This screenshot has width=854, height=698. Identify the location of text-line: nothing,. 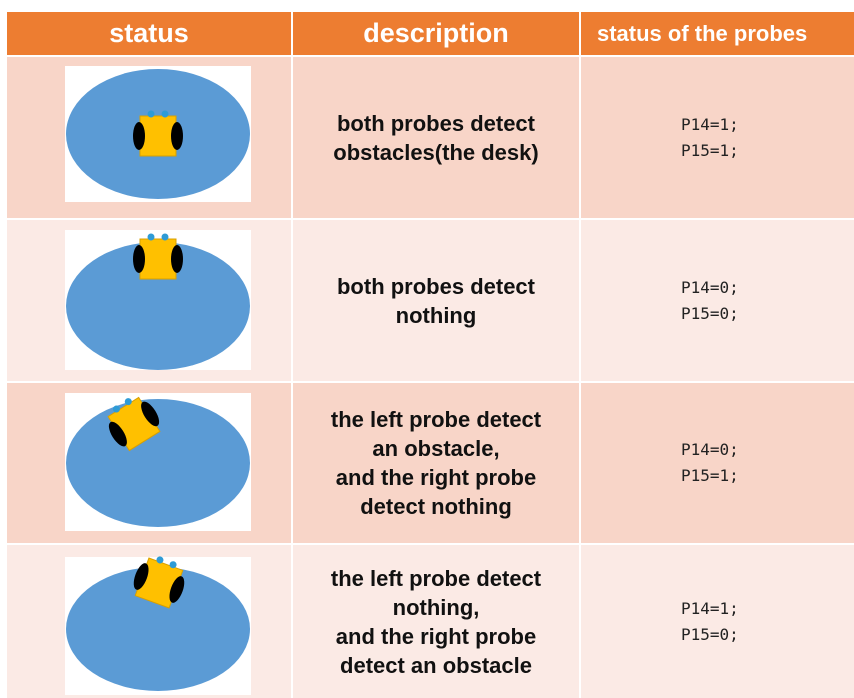
(436, 607).